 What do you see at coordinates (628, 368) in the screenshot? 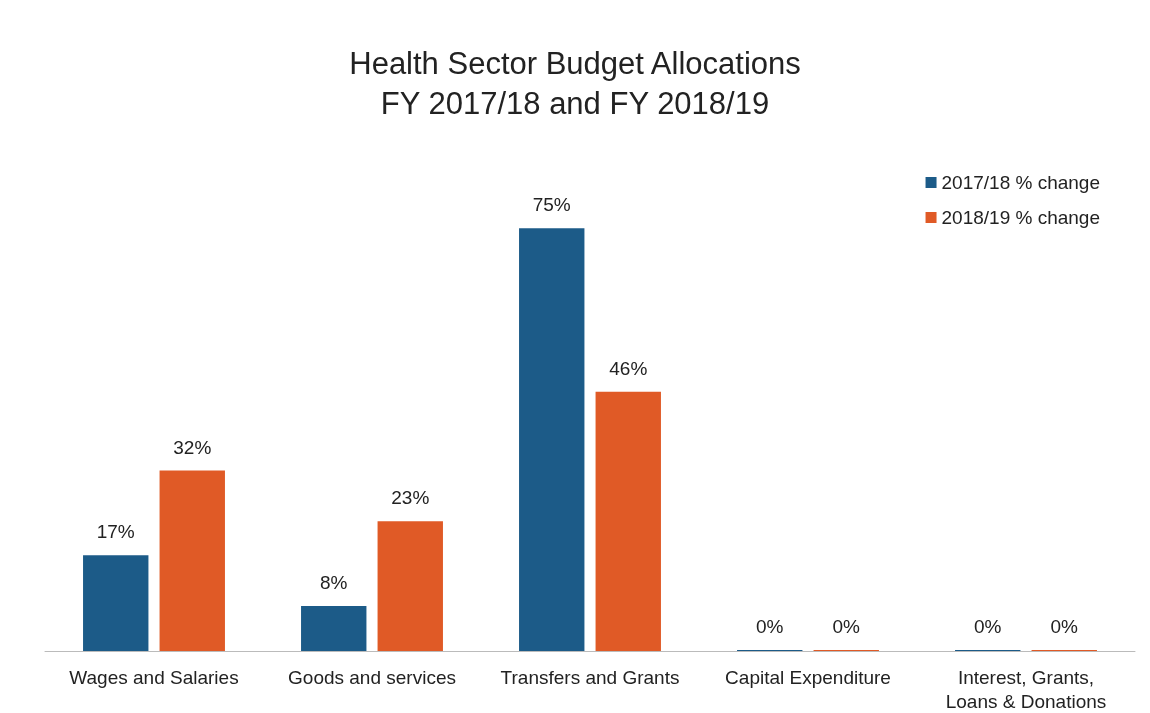
I see `data-label: 46%` at bounding box center [628, 368].